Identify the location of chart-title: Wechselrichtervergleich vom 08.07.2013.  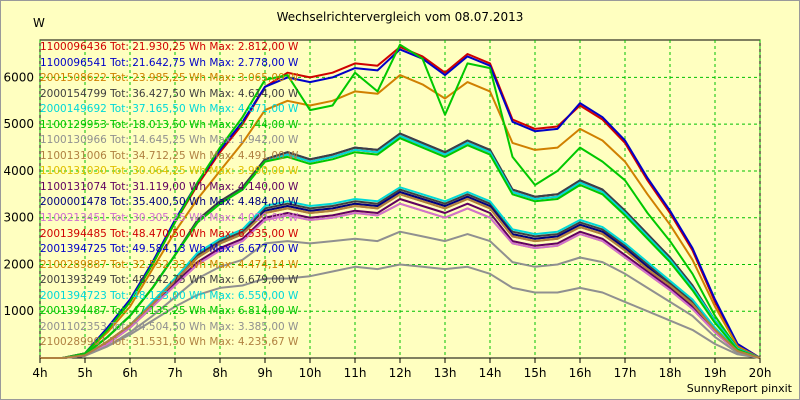
(400, 17).